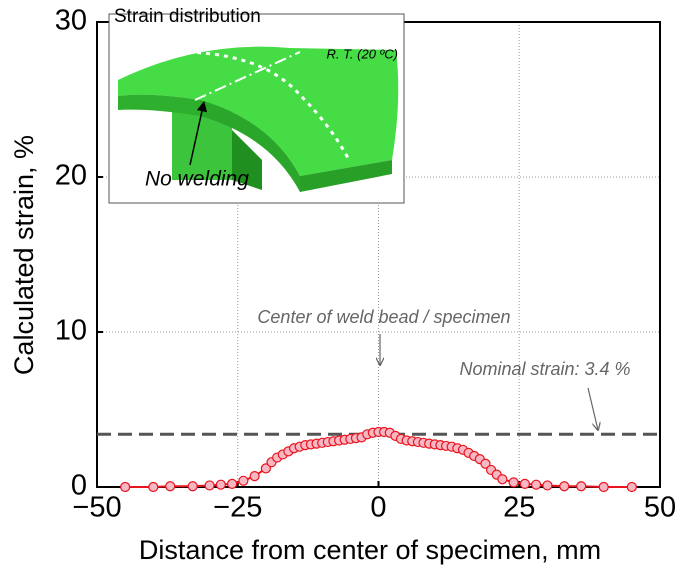 Image resolution: width=685 pixels, height=574 pixels. What do you see at coordinates (519, 508) in the screenshot?
I see `x-tick-label: 25` at bounding box center [519, 508].